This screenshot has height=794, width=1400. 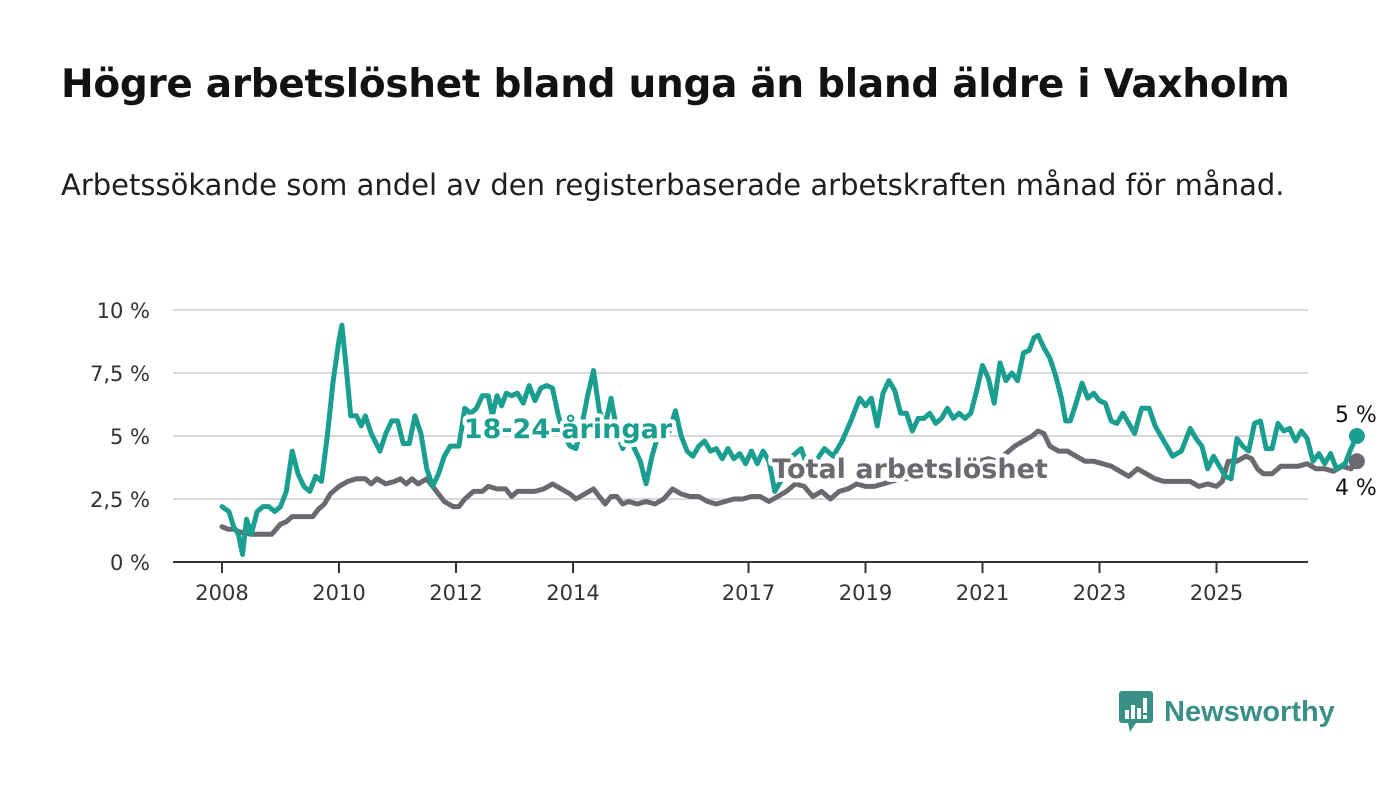 What do you see at coordinates (910, 469) in the screenshot?
I see `series-name-total: Total arbetslöshet` at bounding box center [910, 469].